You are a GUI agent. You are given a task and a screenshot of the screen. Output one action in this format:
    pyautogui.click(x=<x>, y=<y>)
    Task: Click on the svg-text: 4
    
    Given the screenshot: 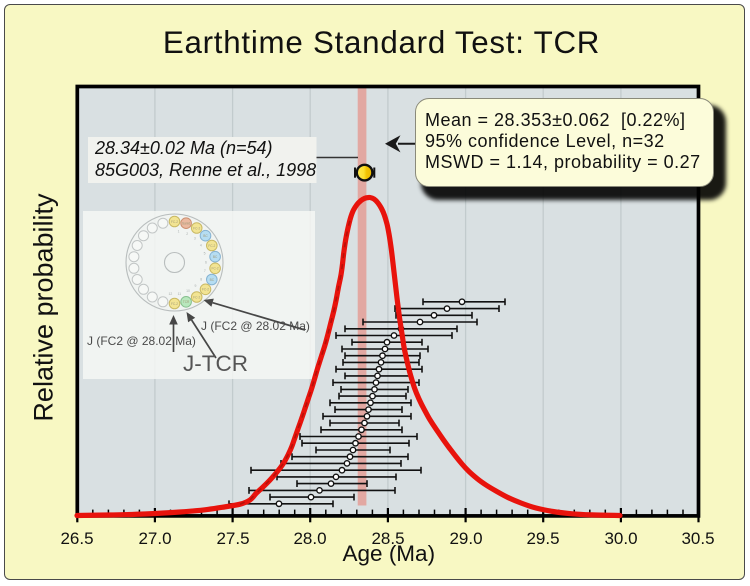 What is the action you would take?
    pyautogui.click(x=201, y=245)
    